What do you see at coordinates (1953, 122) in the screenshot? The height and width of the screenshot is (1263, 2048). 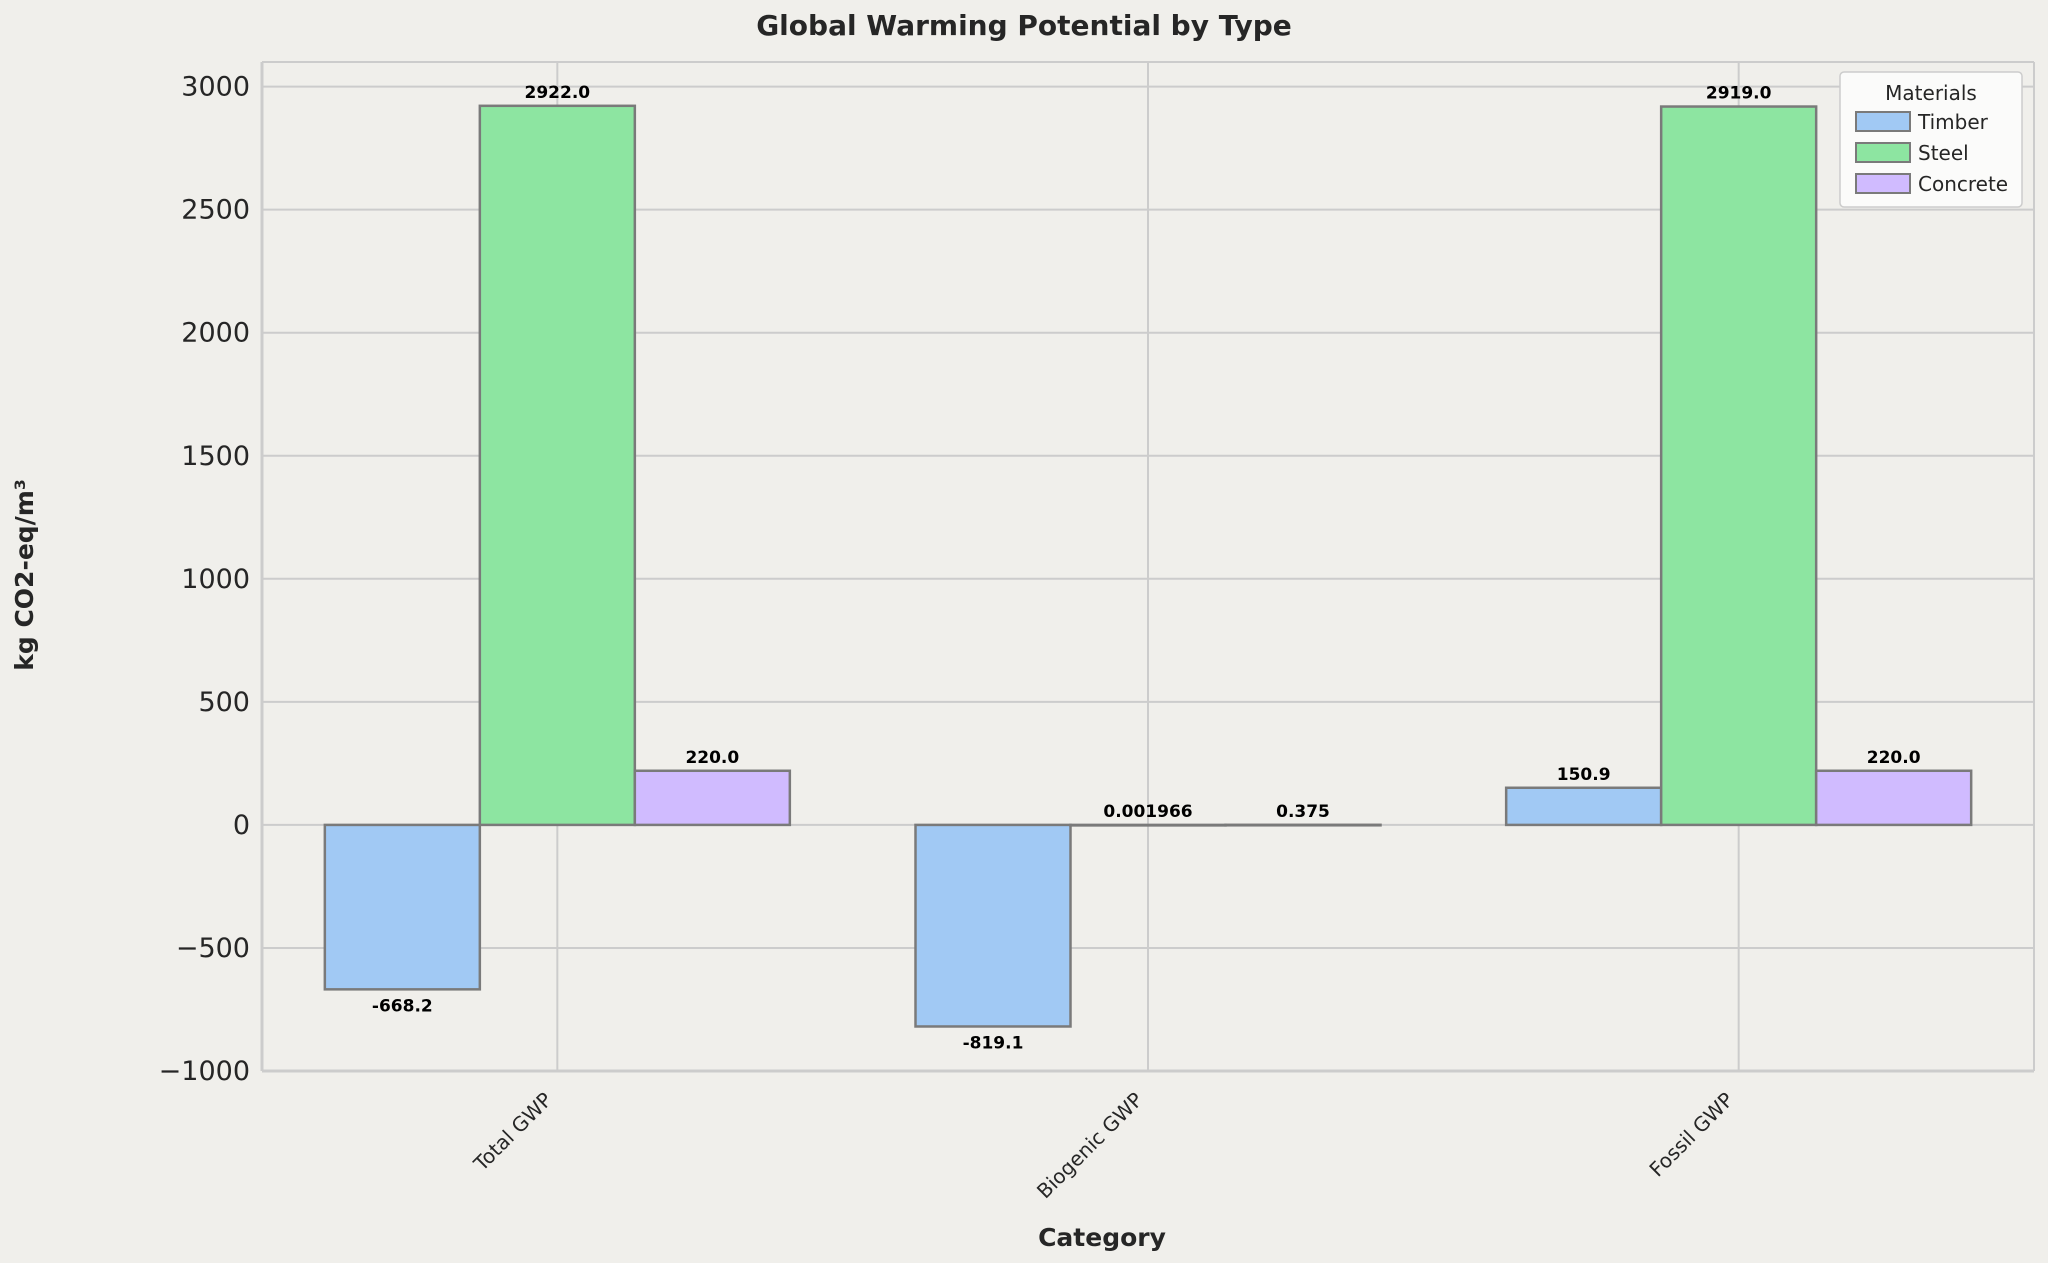 I see `legend-label-timber: Timber` at bounding box center [1953, 122].